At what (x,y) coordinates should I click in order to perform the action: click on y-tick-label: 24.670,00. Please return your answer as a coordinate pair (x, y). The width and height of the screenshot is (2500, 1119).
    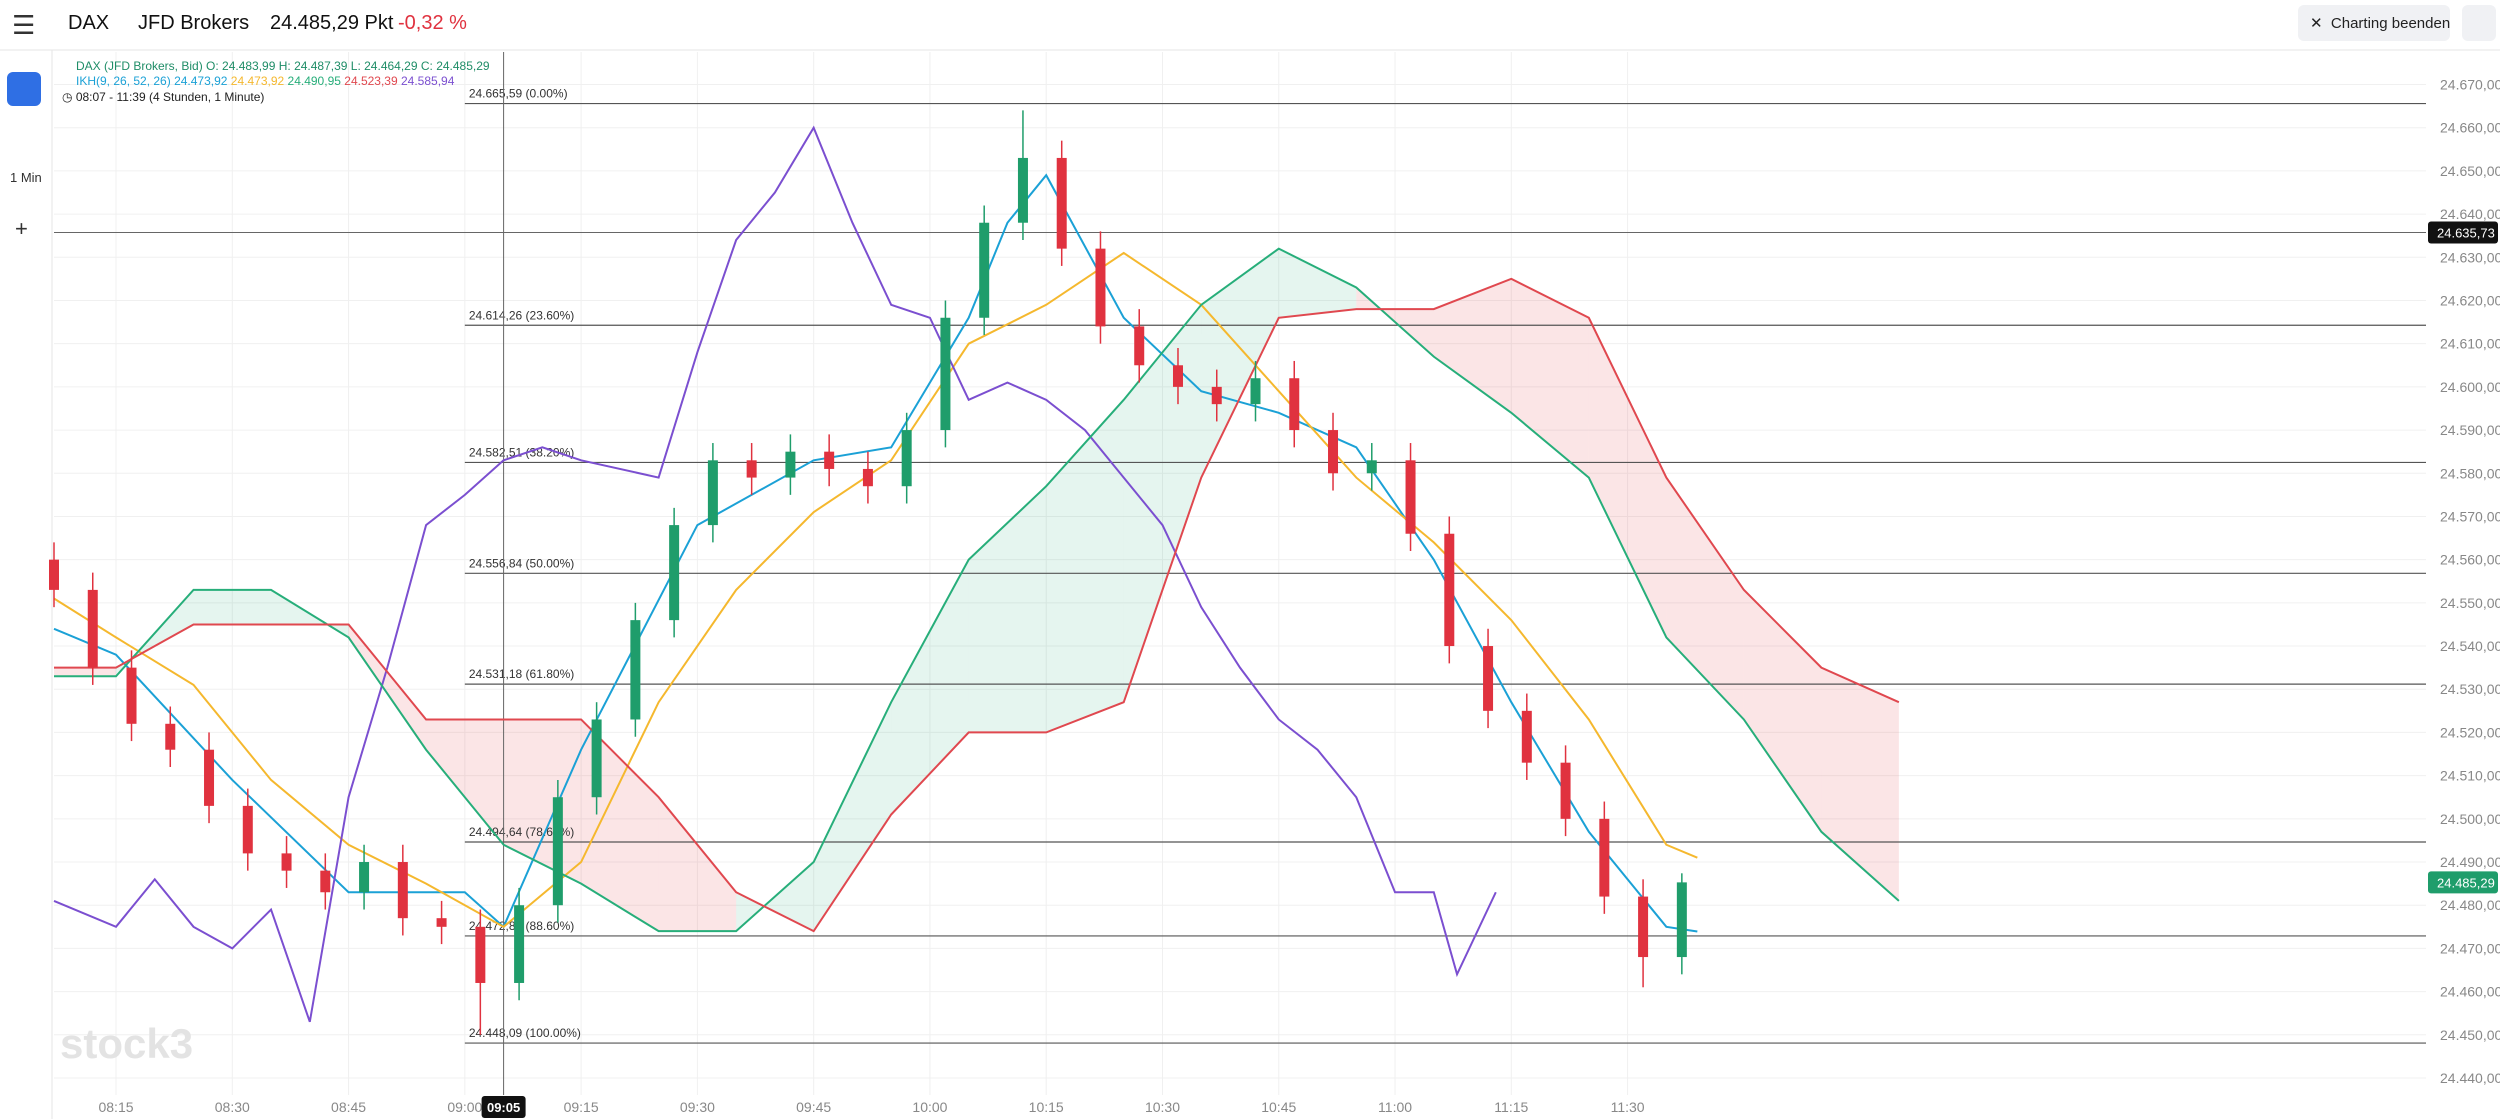
    Looking at the image, I should click on (2470, 85).